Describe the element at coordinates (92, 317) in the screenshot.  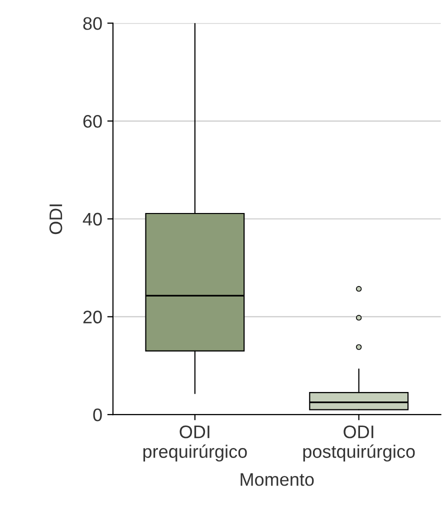
I see `y-tick-label: 20` at that location.